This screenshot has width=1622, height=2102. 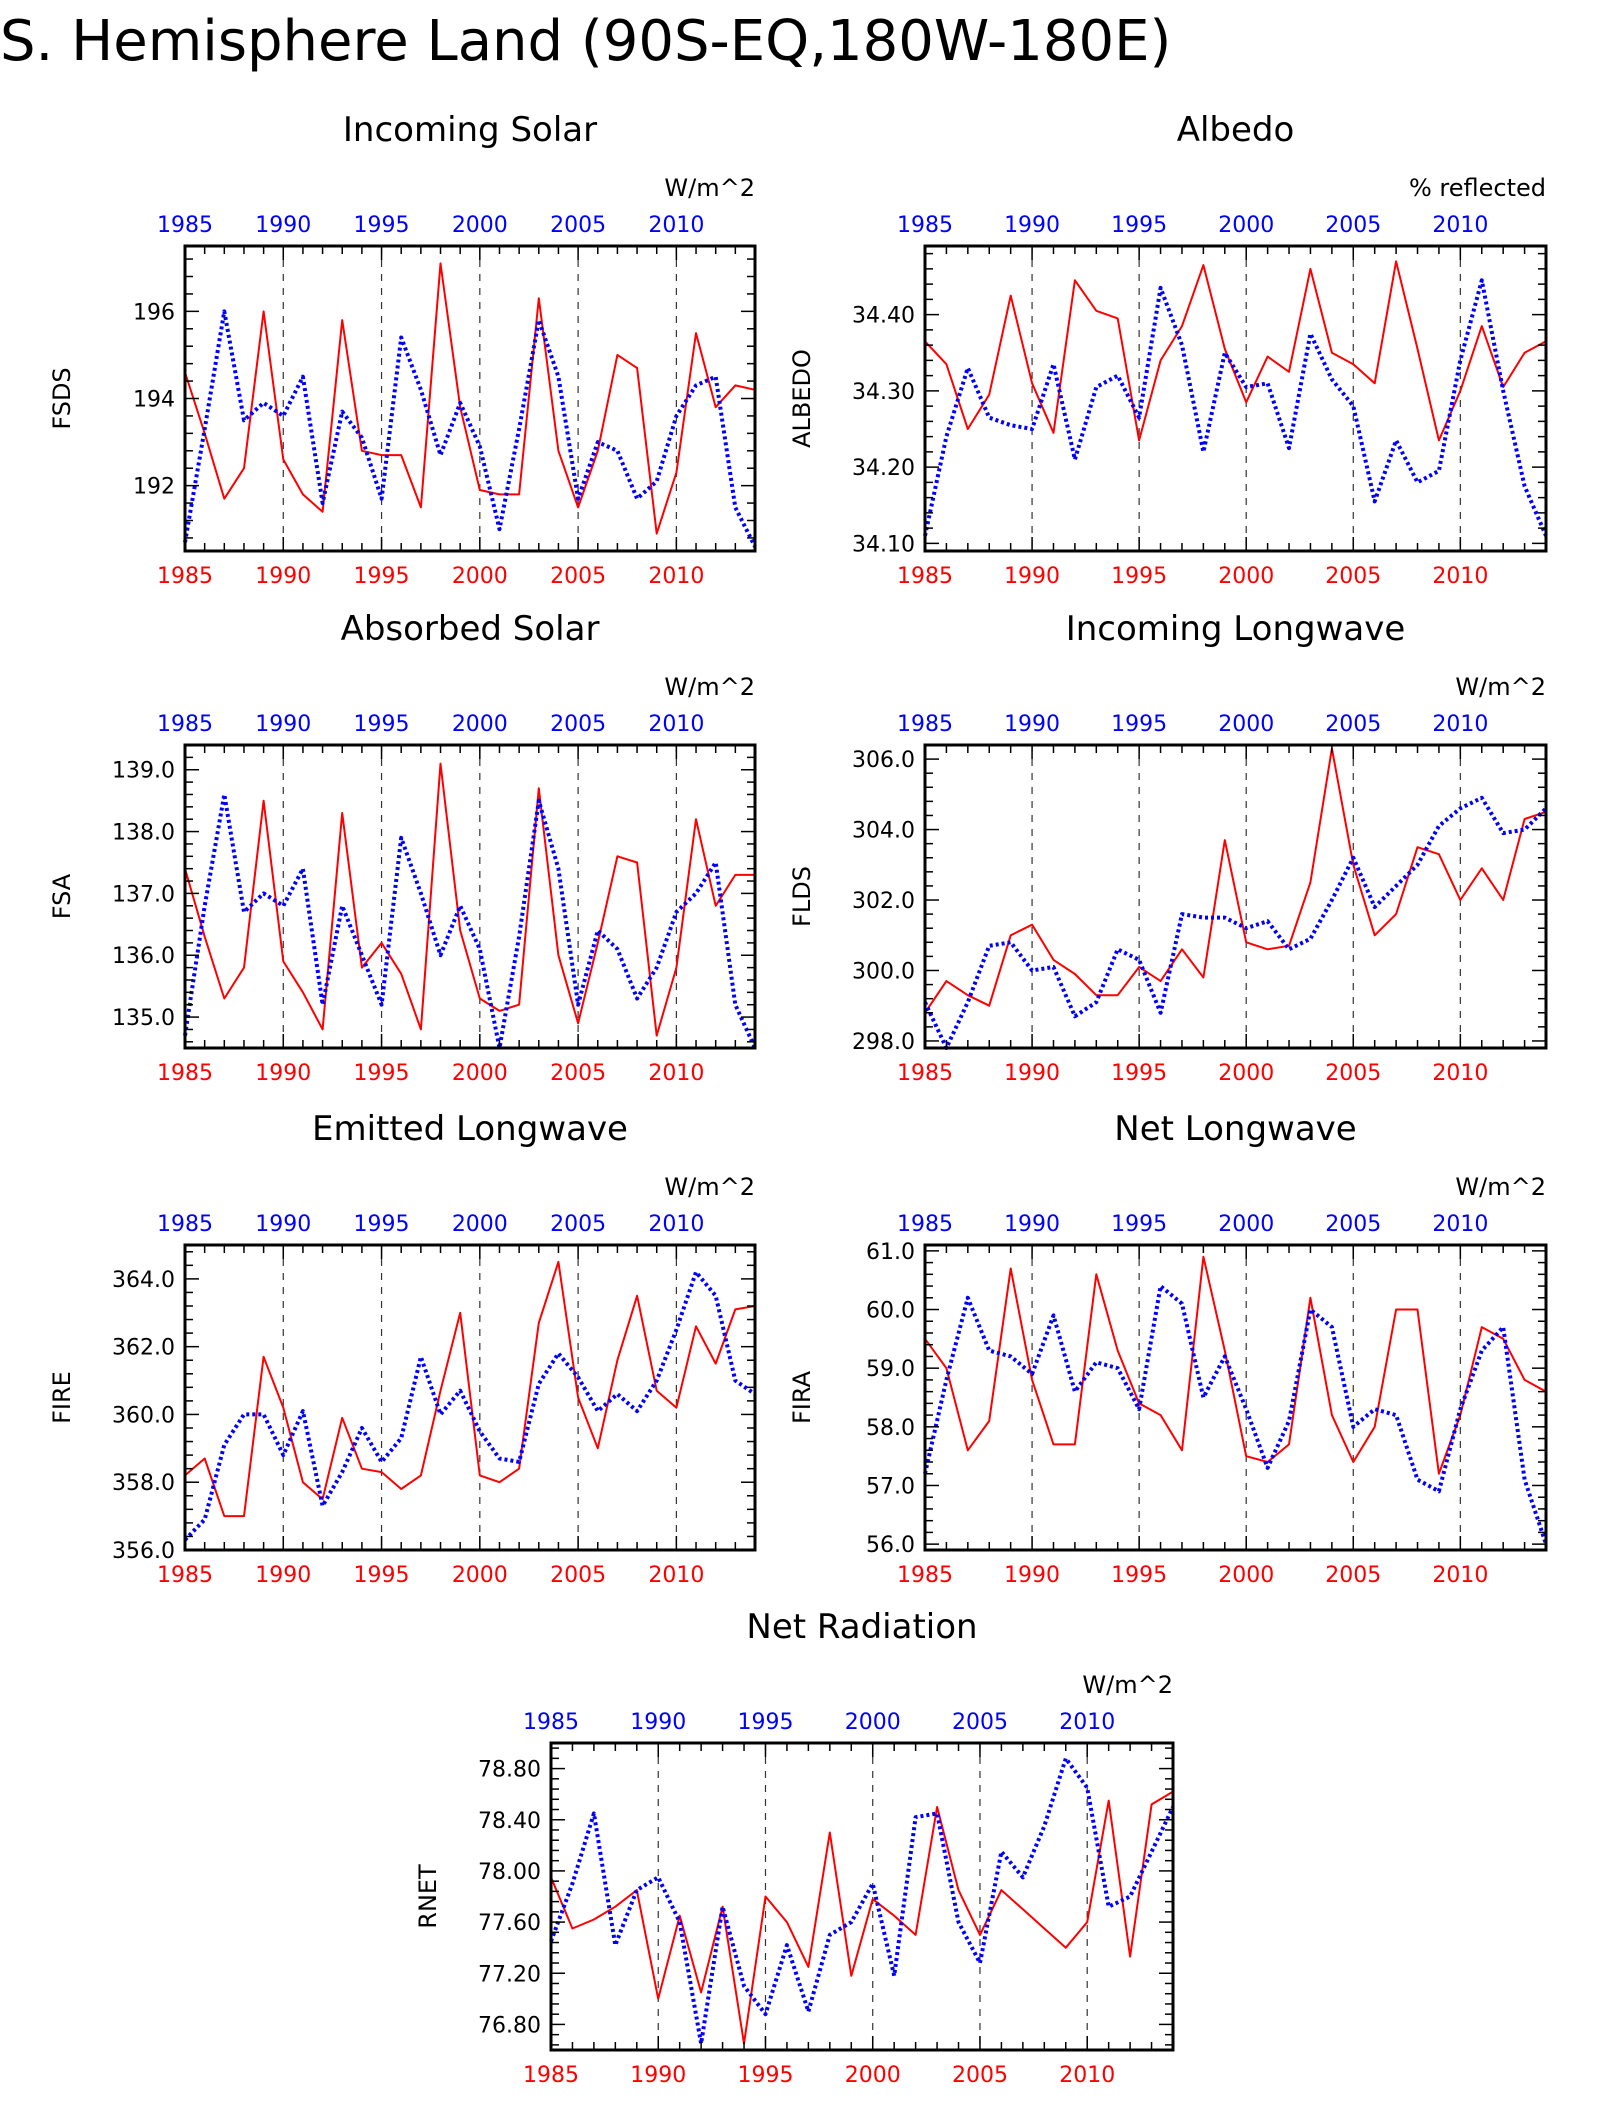 I want to click on y-tick-label: 137.0, so click(x=143, y=894).